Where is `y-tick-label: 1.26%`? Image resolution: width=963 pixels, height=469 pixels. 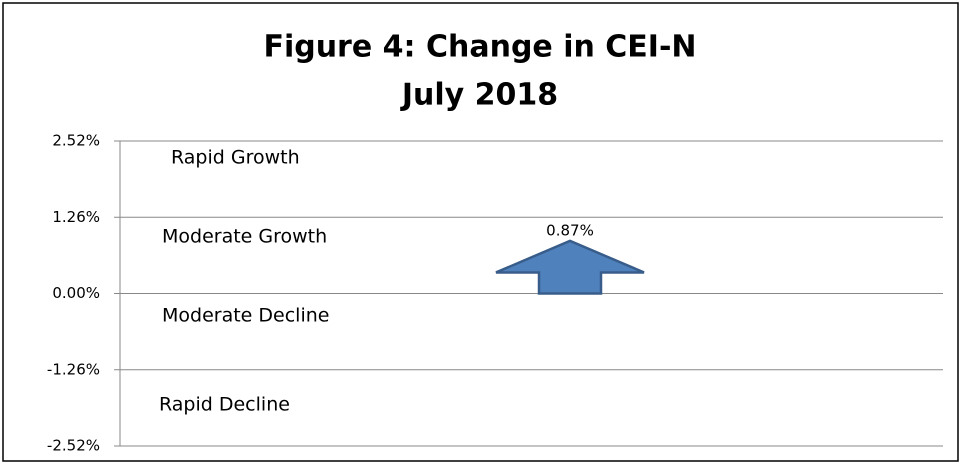
y-tick-label: 1.26% is located at coordinates (76, 217).